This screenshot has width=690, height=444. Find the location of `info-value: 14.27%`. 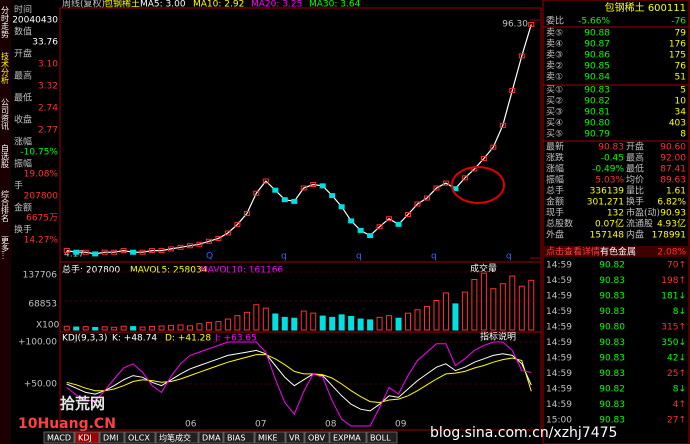

info-value: 14.27% is located at coordinates (41, 241).